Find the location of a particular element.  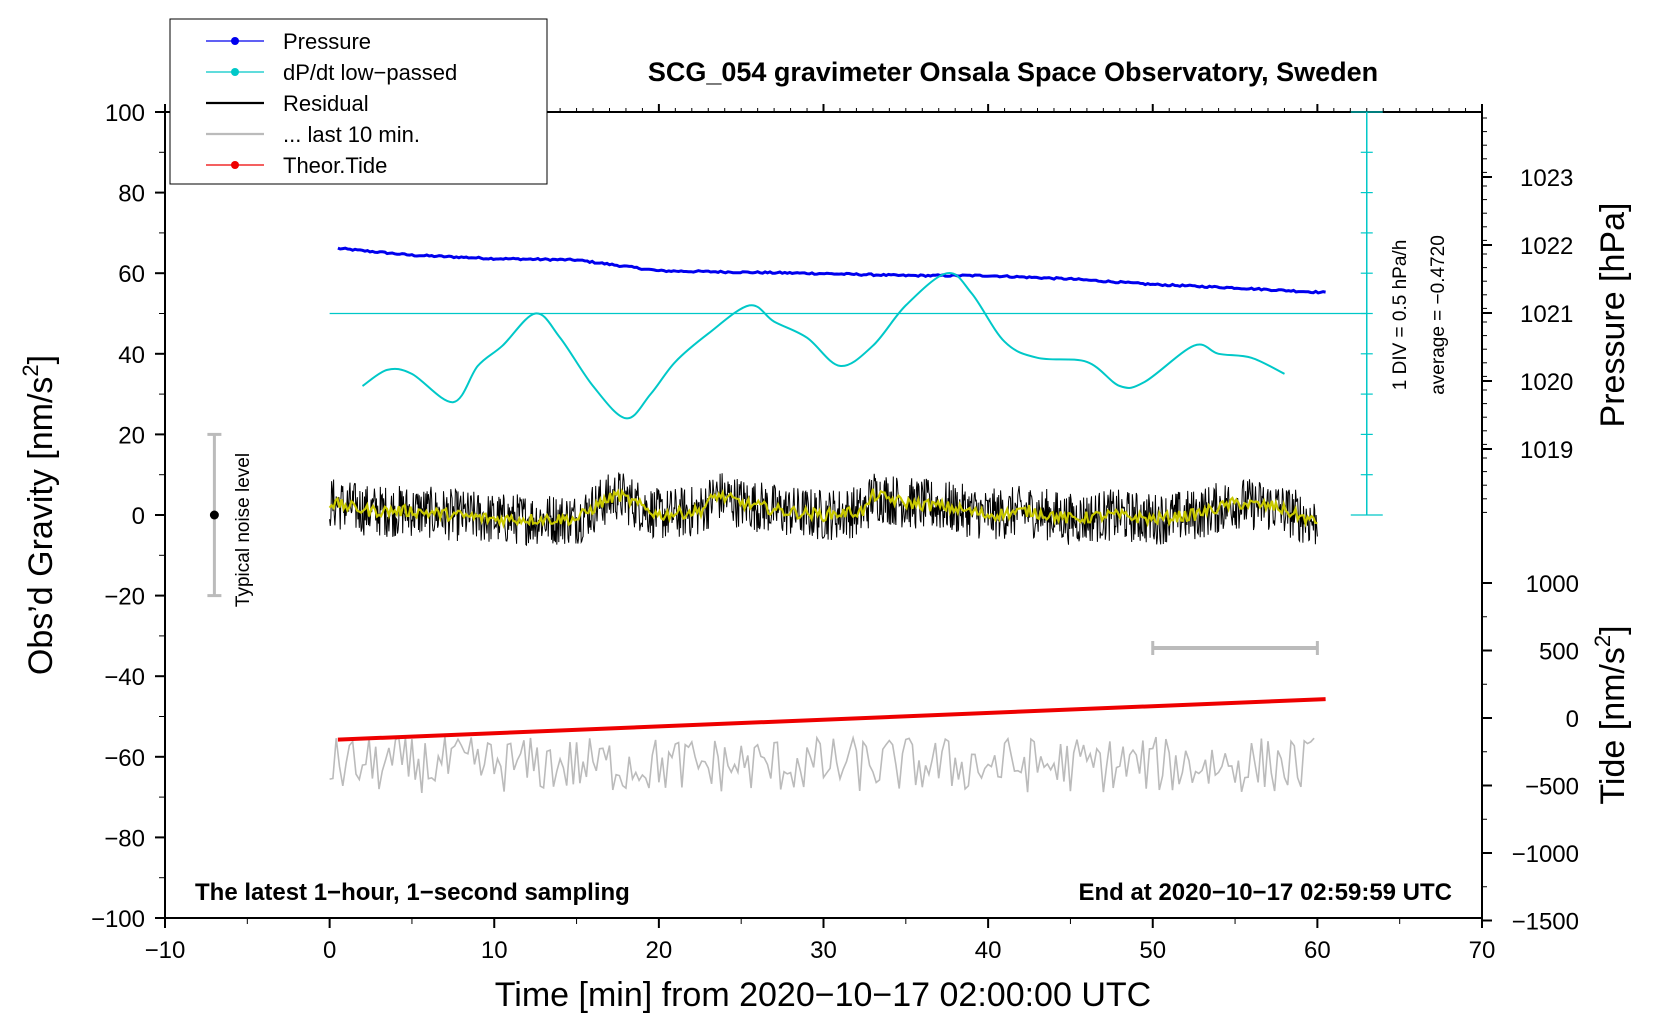

y-tick-label: 100 is located at coordinates (125, 113).